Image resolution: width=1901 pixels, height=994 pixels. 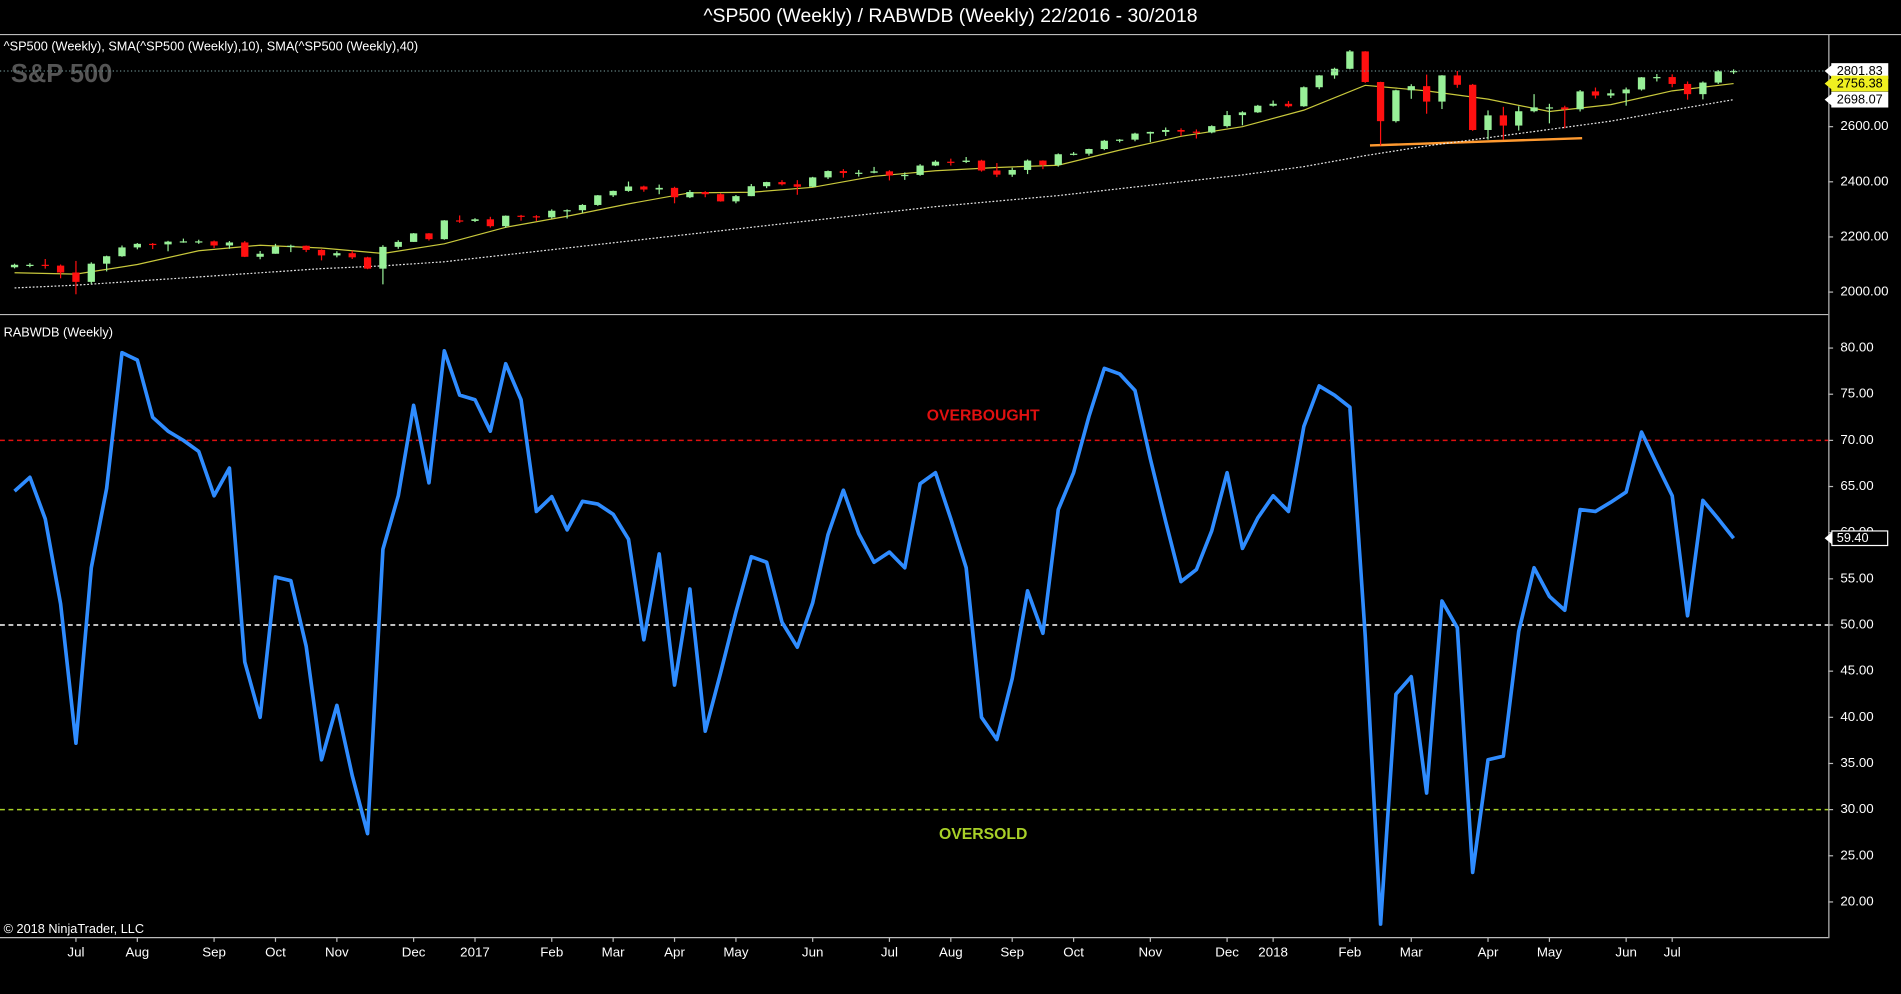 I want to click on watermark: S&P 500, so click(x=61, y=74).